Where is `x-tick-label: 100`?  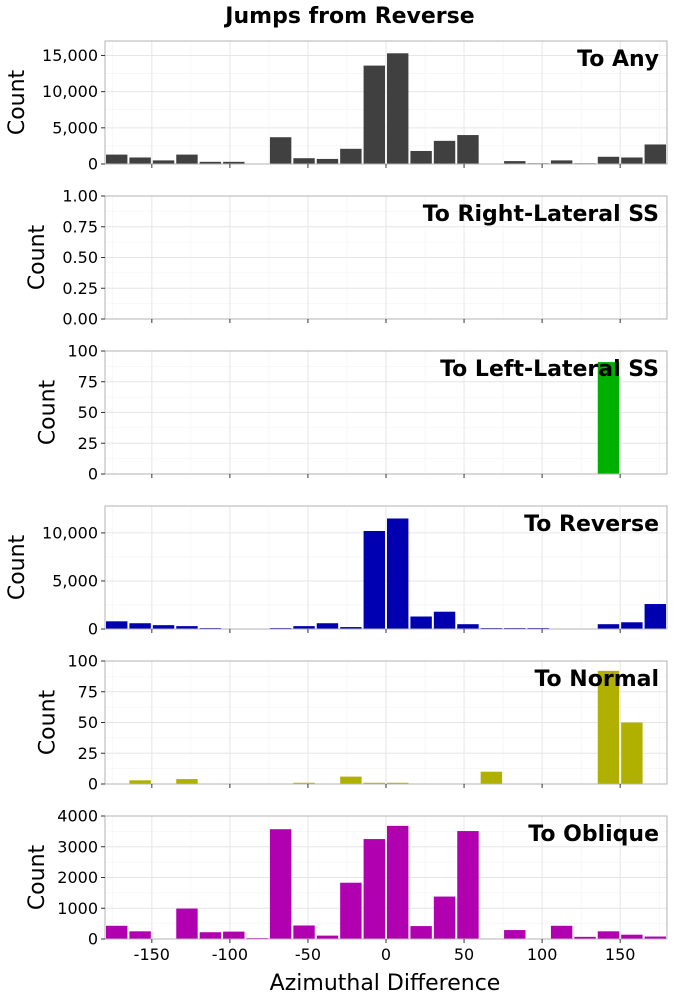 x-tick-label: 100 is located at coordinates (542, 954).